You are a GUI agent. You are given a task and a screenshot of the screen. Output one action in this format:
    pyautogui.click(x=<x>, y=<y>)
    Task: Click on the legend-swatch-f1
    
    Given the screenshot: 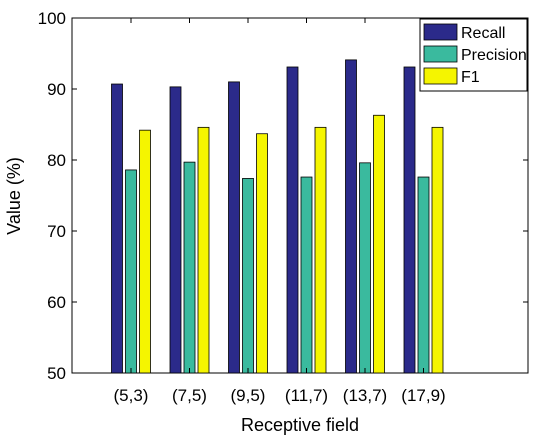 What is the action you would take?
    pyautogui.click(x=440, y=76)
    